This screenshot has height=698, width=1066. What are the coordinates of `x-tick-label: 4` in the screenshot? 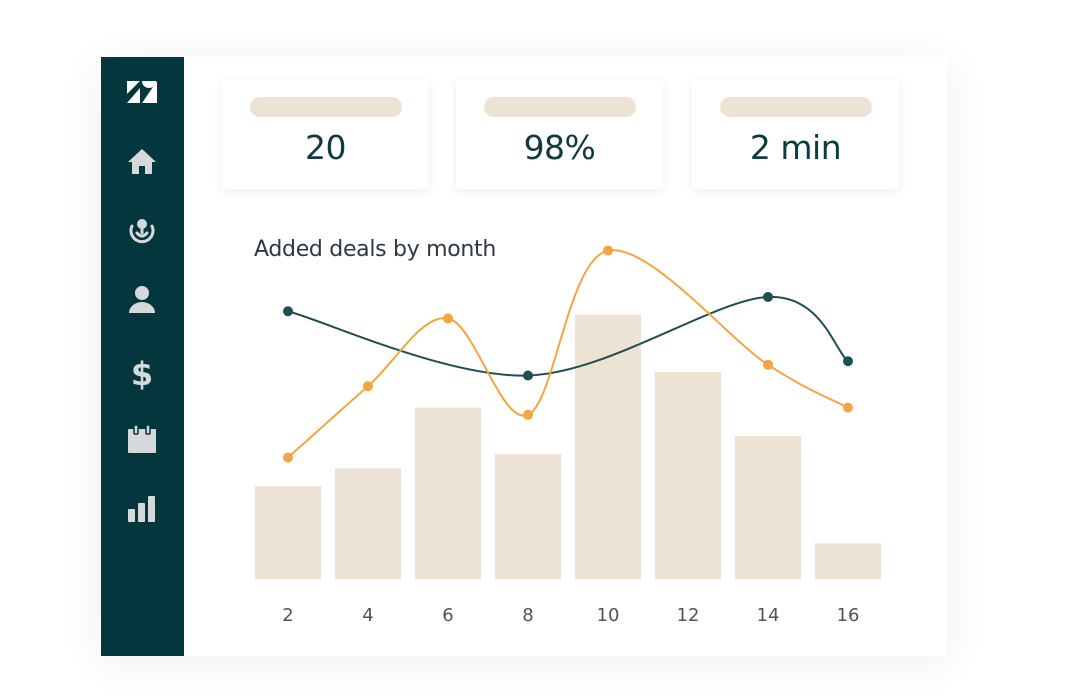 It's located at (367, 615).